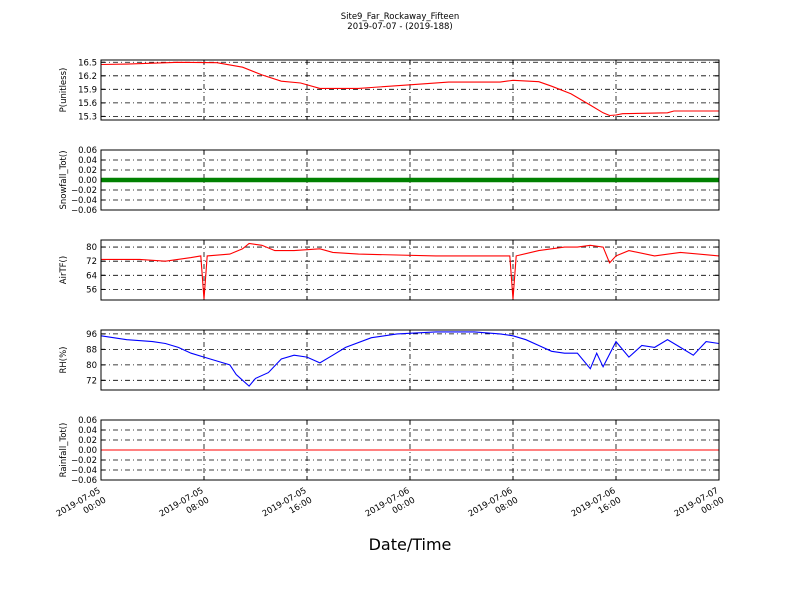 This screenshot has height=600, width=800. What do you see at coordinates (64, 270) in the screenshot?
I see `y-axis-label: AirTF()` at bounding box center [64, 270].